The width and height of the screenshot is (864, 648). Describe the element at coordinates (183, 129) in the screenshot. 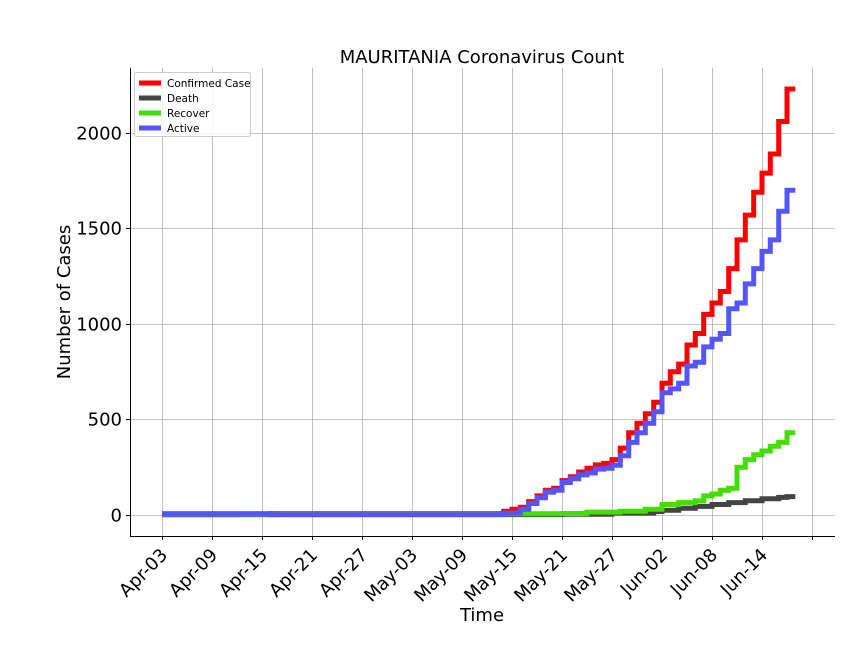

I see `legend-label-active: Active` at that location.